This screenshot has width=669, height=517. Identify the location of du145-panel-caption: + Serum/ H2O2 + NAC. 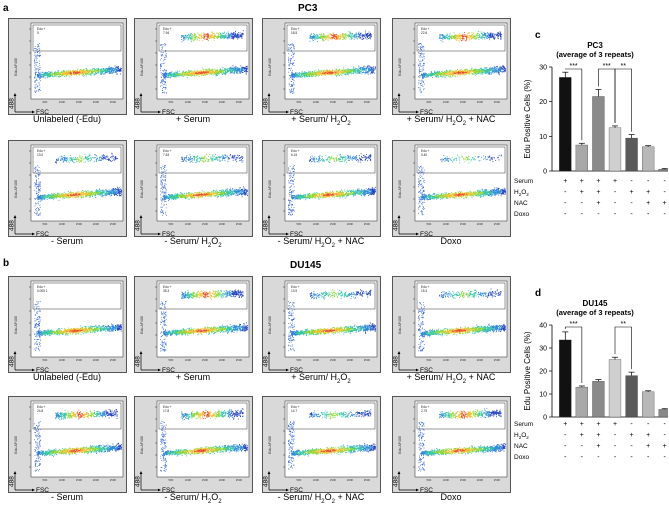
(451, 378).